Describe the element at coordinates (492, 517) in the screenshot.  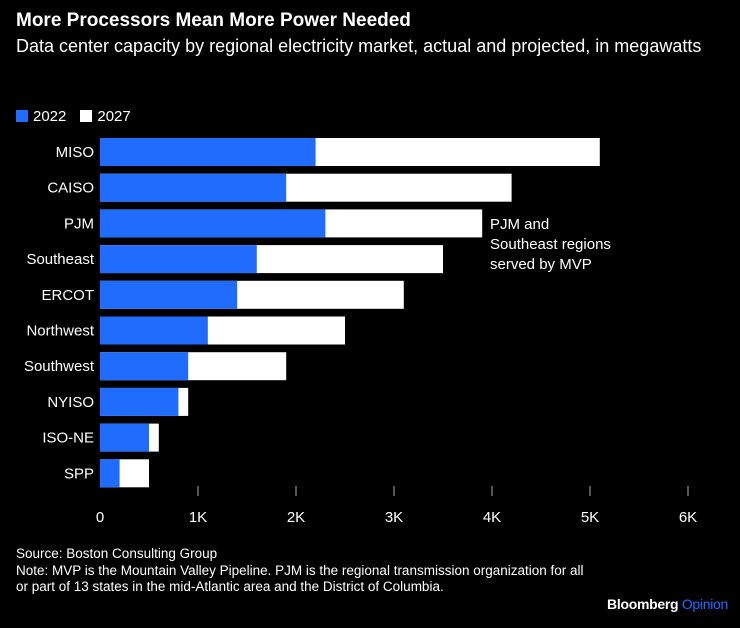
I see `x-tick-label: 4K` at that location.